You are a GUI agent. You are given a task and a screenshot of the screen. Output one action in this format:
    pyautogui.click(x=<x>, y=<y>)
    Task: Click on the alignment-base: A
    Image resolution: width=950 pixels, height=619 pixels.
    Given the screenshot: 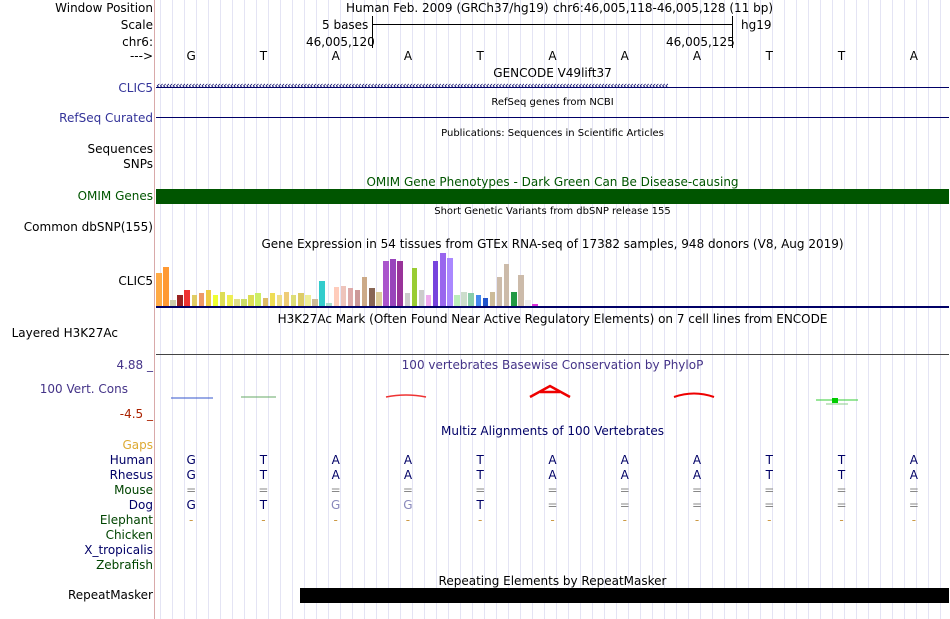 What is the action you would take?
    pyautogui.click(x=552, y=475)
    